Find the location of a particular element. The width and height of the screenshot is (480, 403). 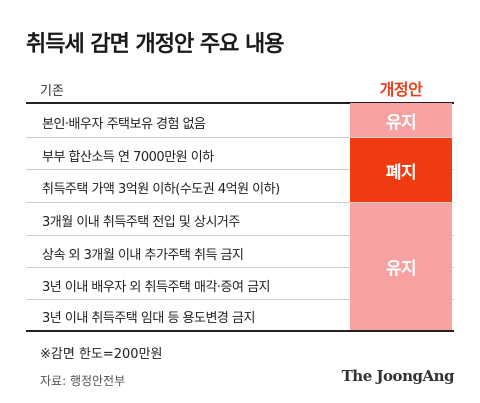

table-row: 본인·배우자 주택보유 경험 없음 is located at coordinates (124, 124).